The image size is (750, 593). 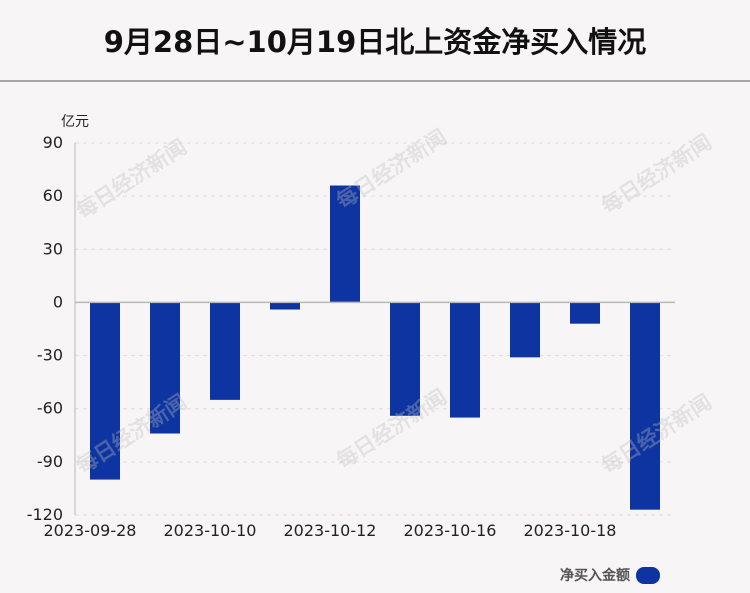 I want to click on x-tick-label: 2023-10-18, so click(x=570, y=530).